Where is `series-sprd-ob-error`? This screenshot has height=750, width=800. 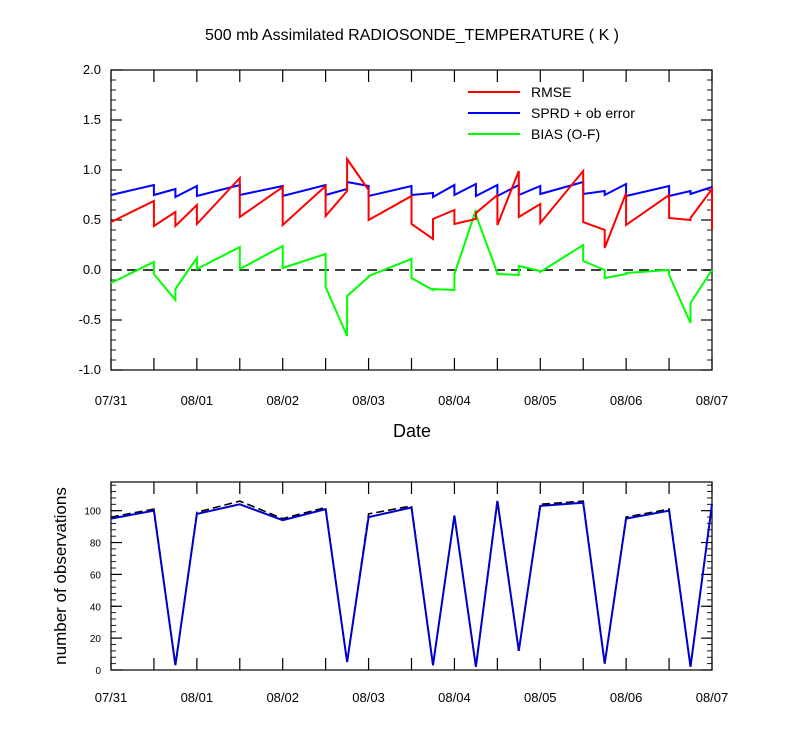
series-sprd-ob-error is located at coordinates (411, 189).